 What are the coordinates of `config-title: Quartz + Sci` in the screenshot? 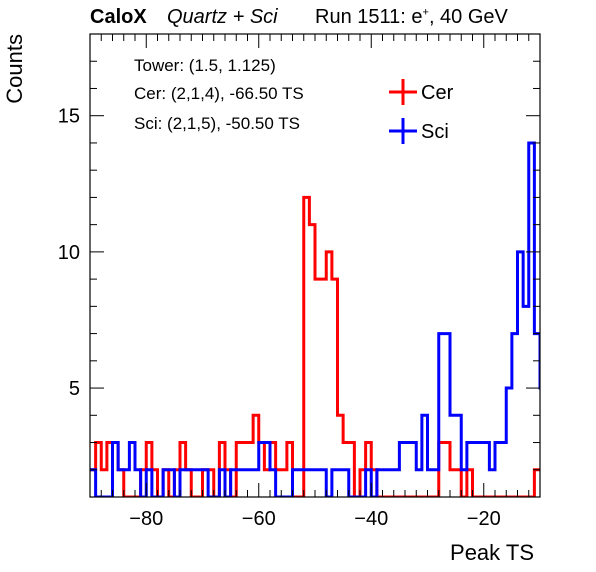 It's located at (222, 17).